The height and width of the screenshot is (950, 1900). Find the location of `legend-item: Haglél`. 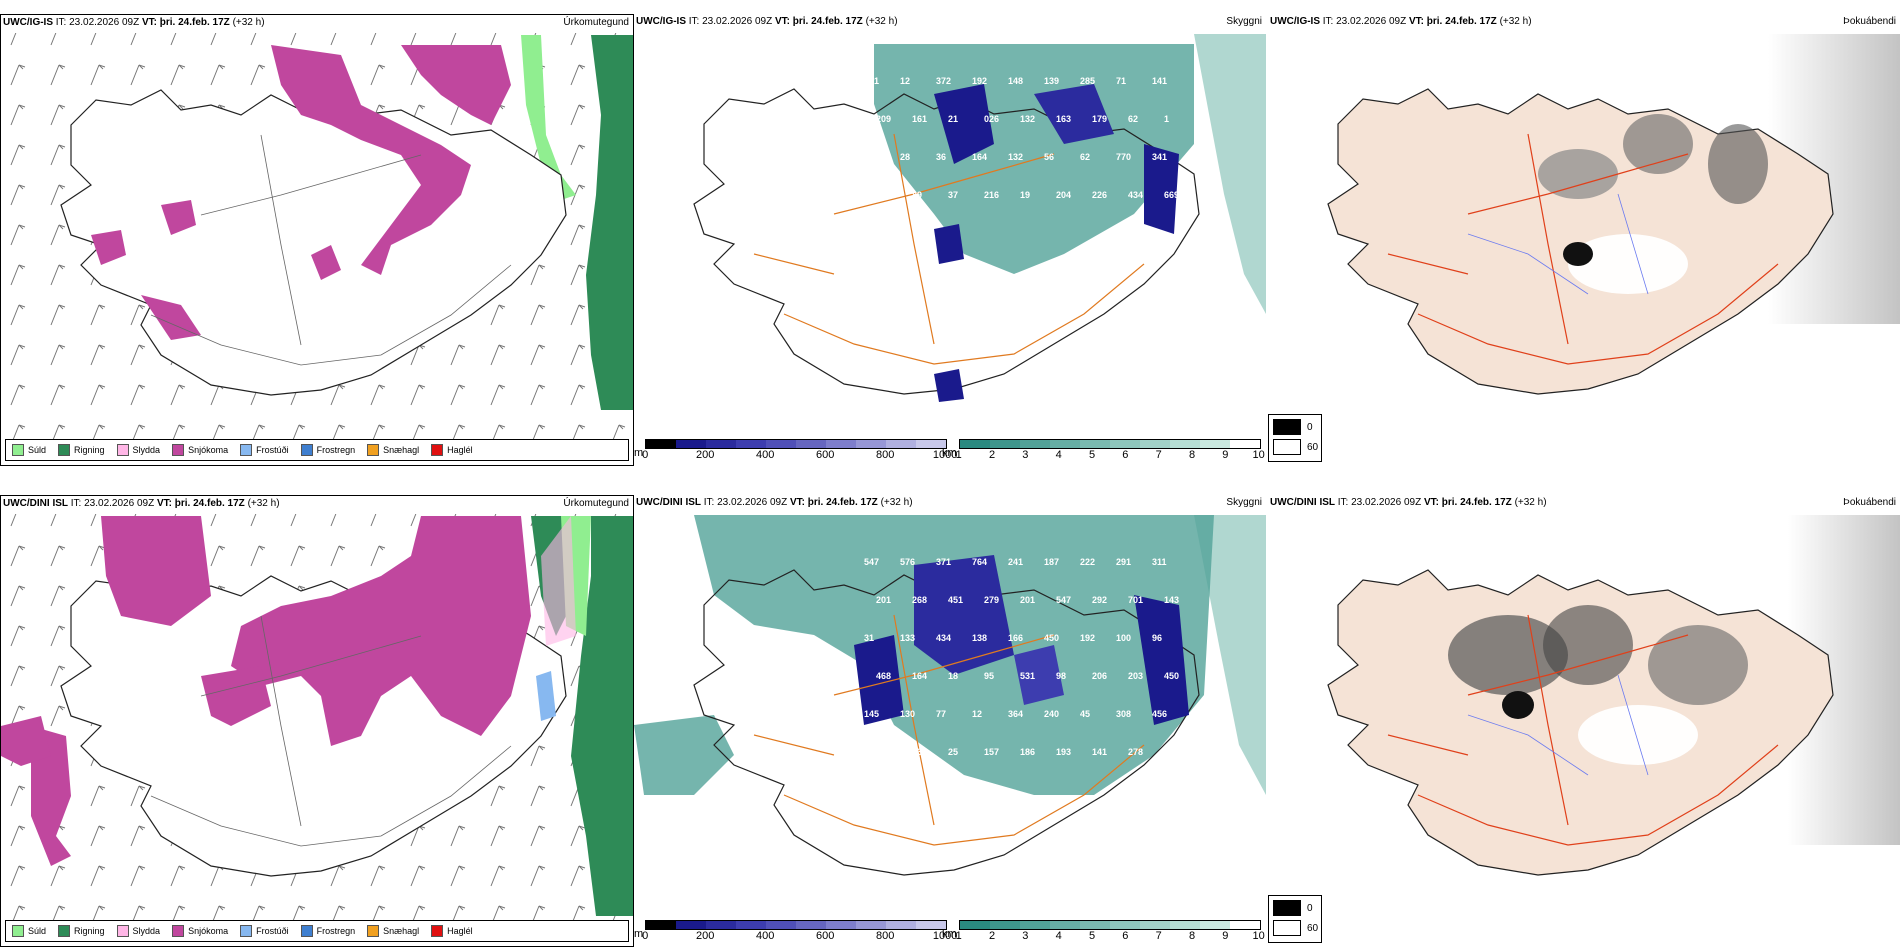

legend-item: Haglél is located at coordinates (452, 450).